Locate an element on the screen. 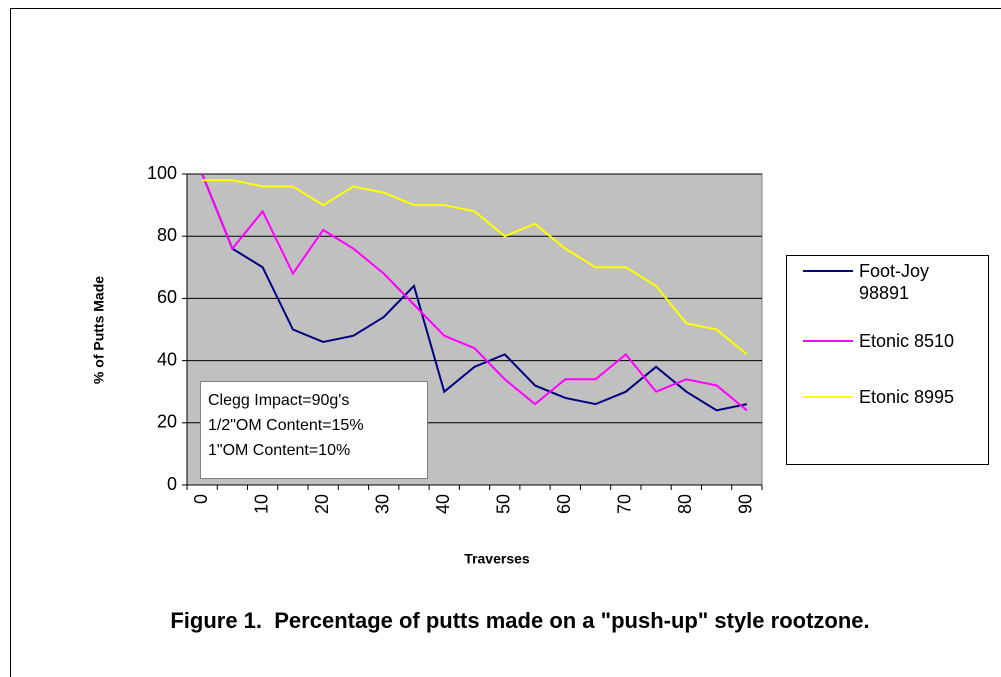 This screenshot has height=677, width=1001. y-tick-label: 0 is located at coordinates (172, 484).